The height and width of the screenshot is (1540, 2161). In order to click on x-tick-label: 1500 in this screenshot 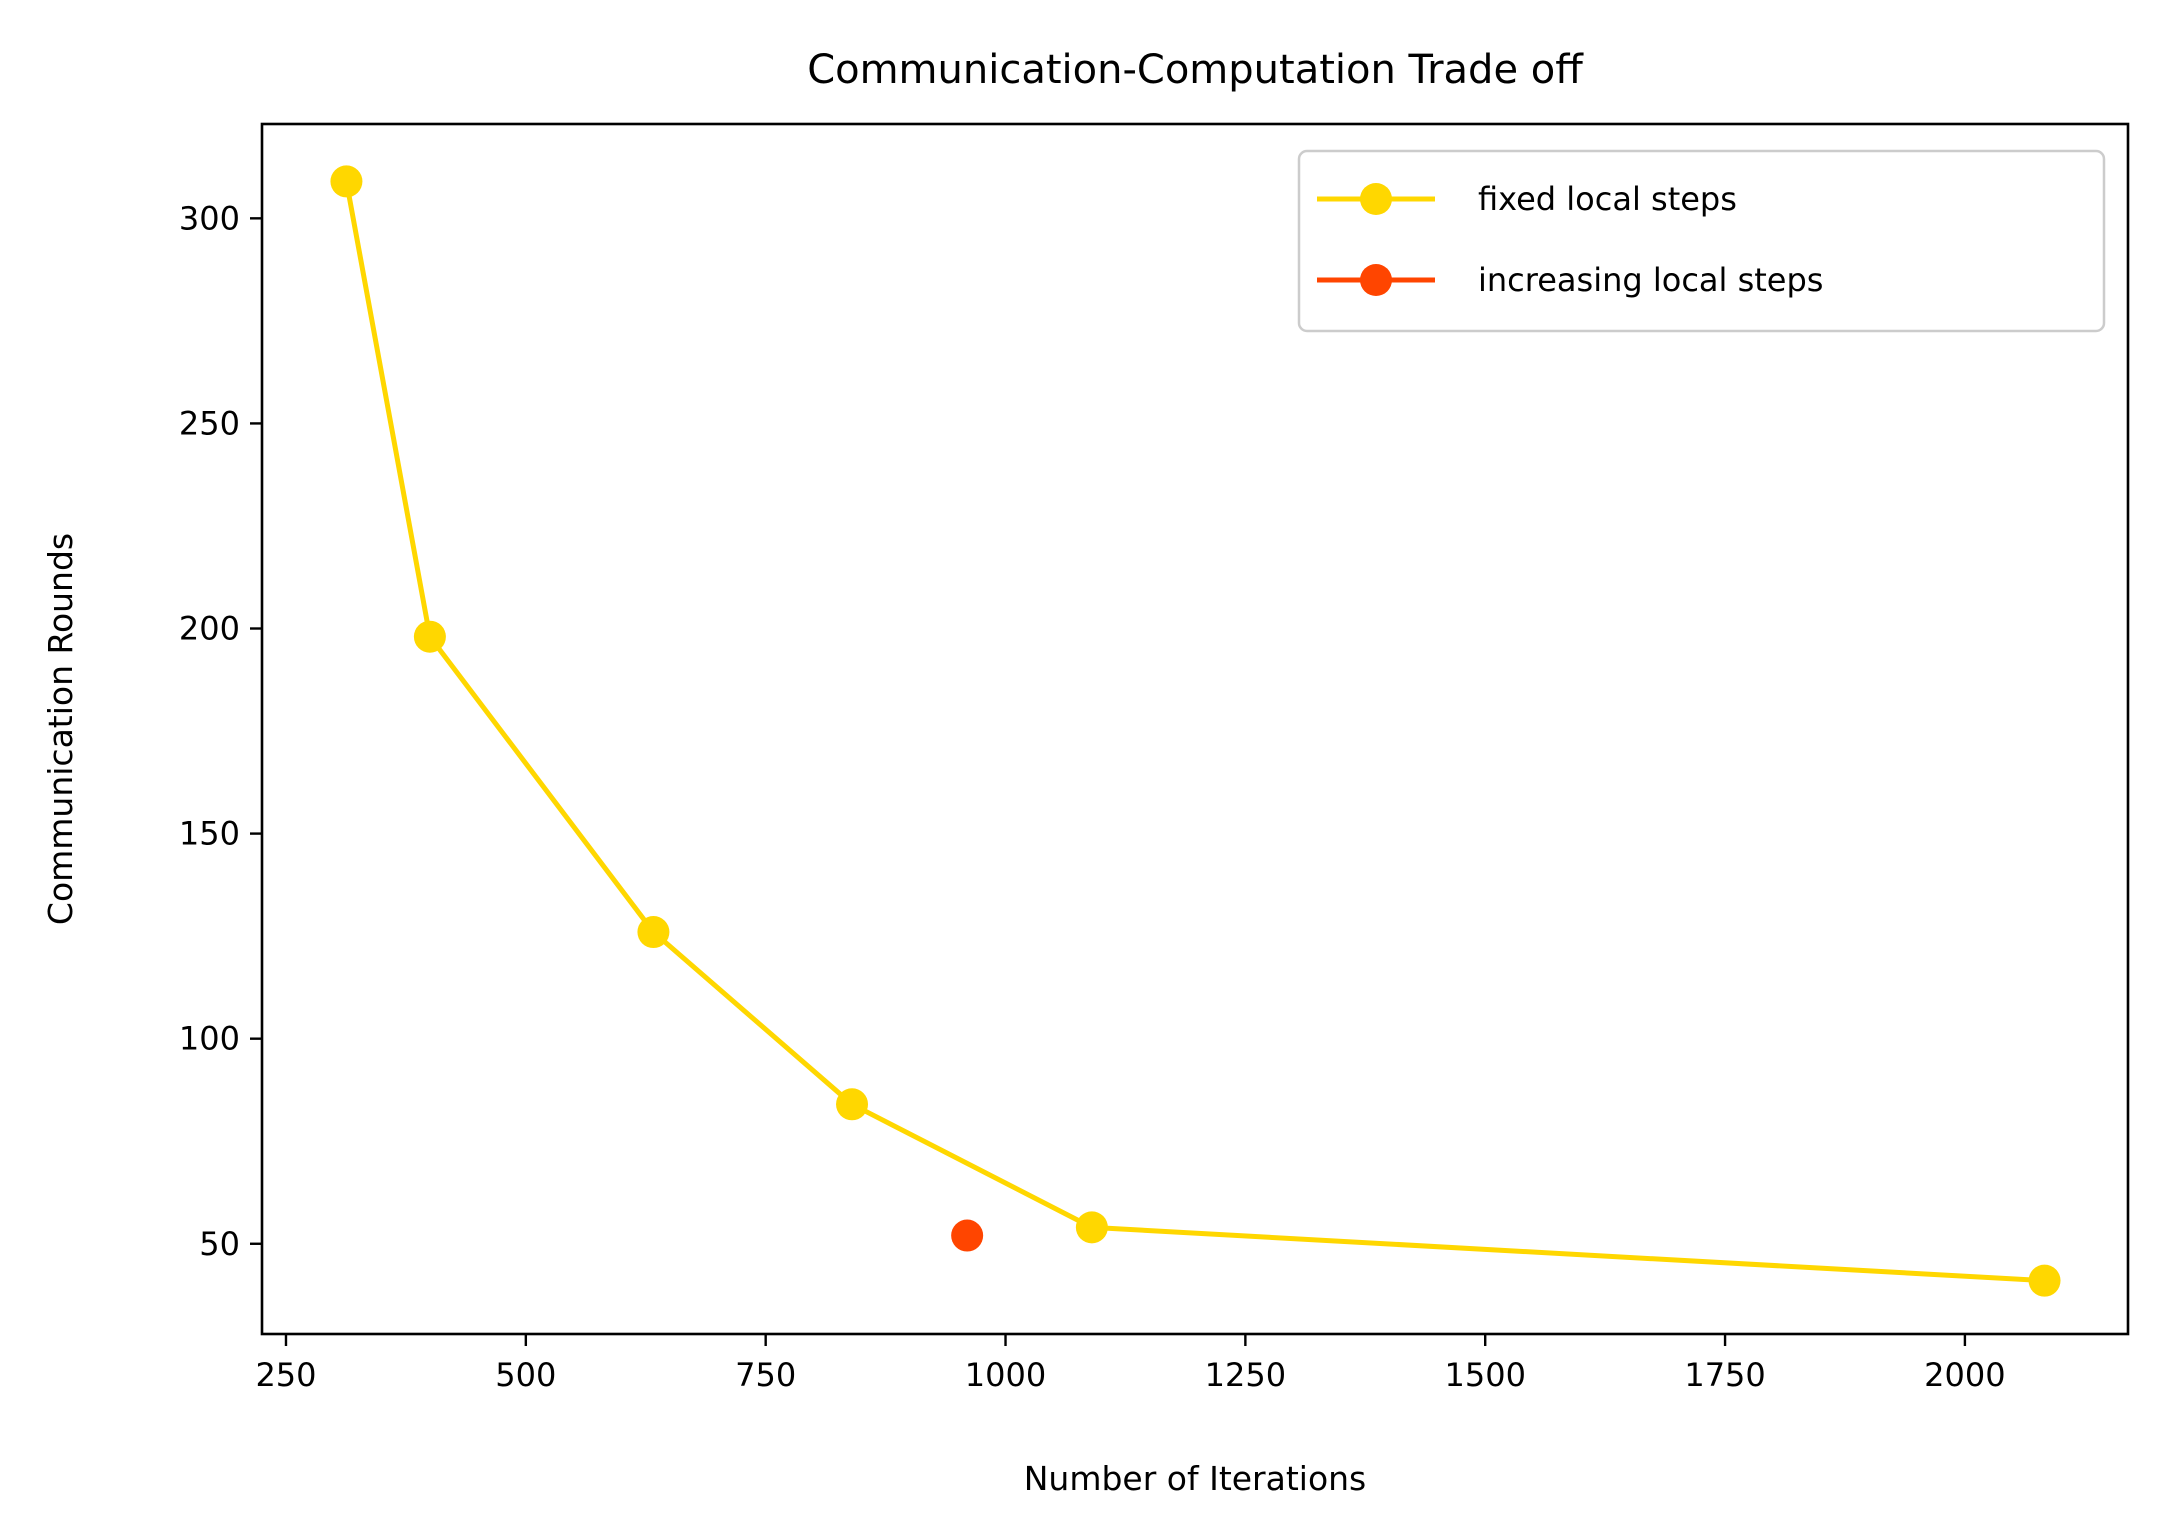, I will do `click(1484, 1375)`.